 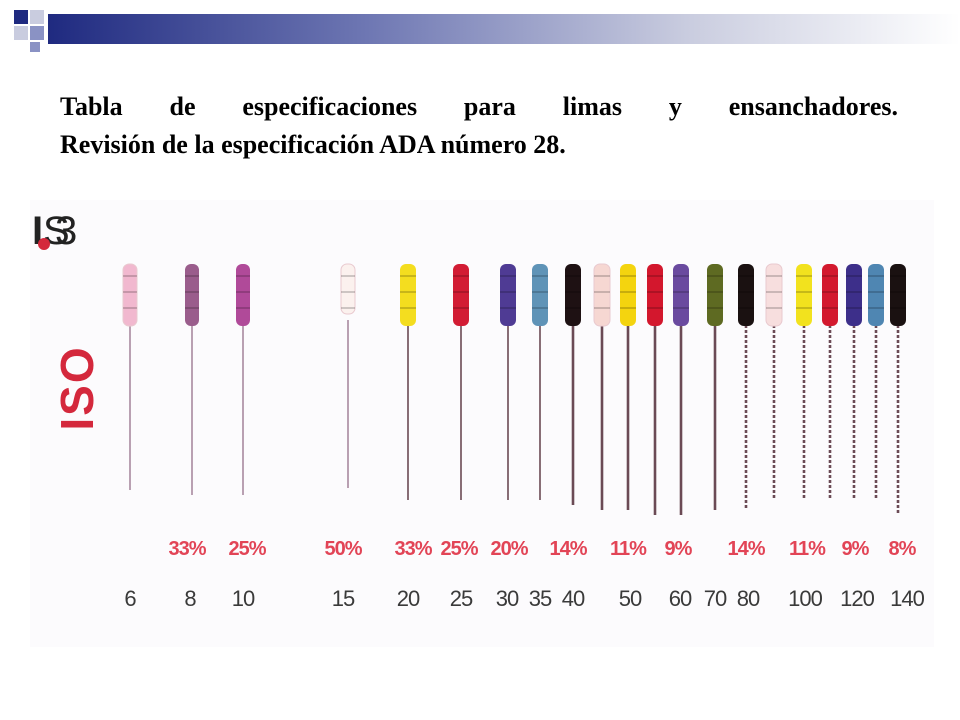 I want to click on iso-size-number: 25, so click(x=461, y=598).